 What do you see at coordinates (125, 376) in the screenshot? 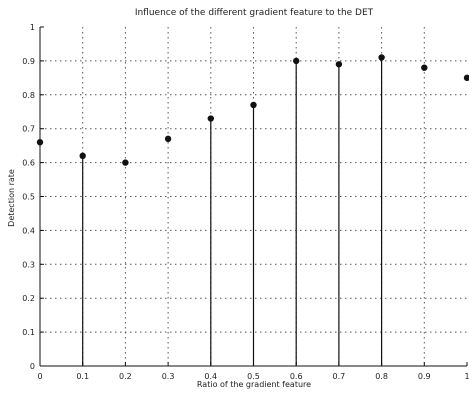
I see `x-tick-label: 0.2` at bounding box center [125, 376].